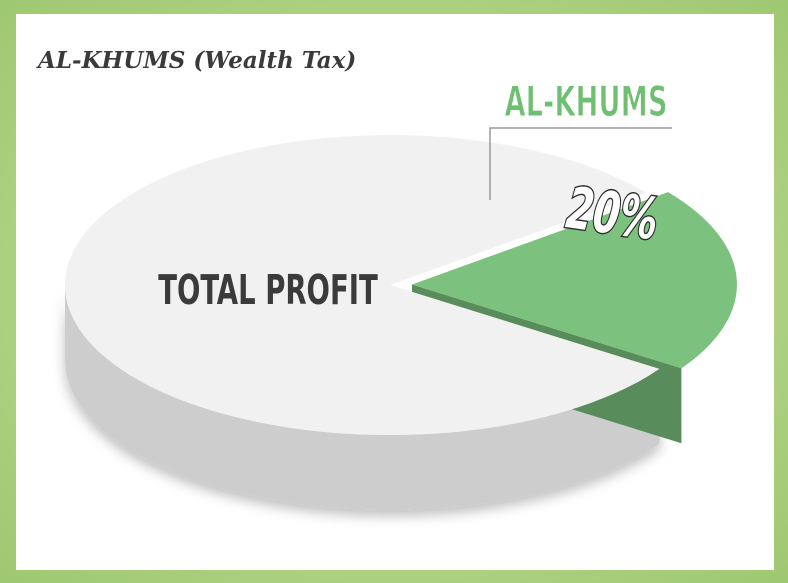 This screenshot has width=788, height=583. What do you see at coordinates (613, 213) in the screenshot?
I see `value-label: 20%` at bounding box center [613, 213].